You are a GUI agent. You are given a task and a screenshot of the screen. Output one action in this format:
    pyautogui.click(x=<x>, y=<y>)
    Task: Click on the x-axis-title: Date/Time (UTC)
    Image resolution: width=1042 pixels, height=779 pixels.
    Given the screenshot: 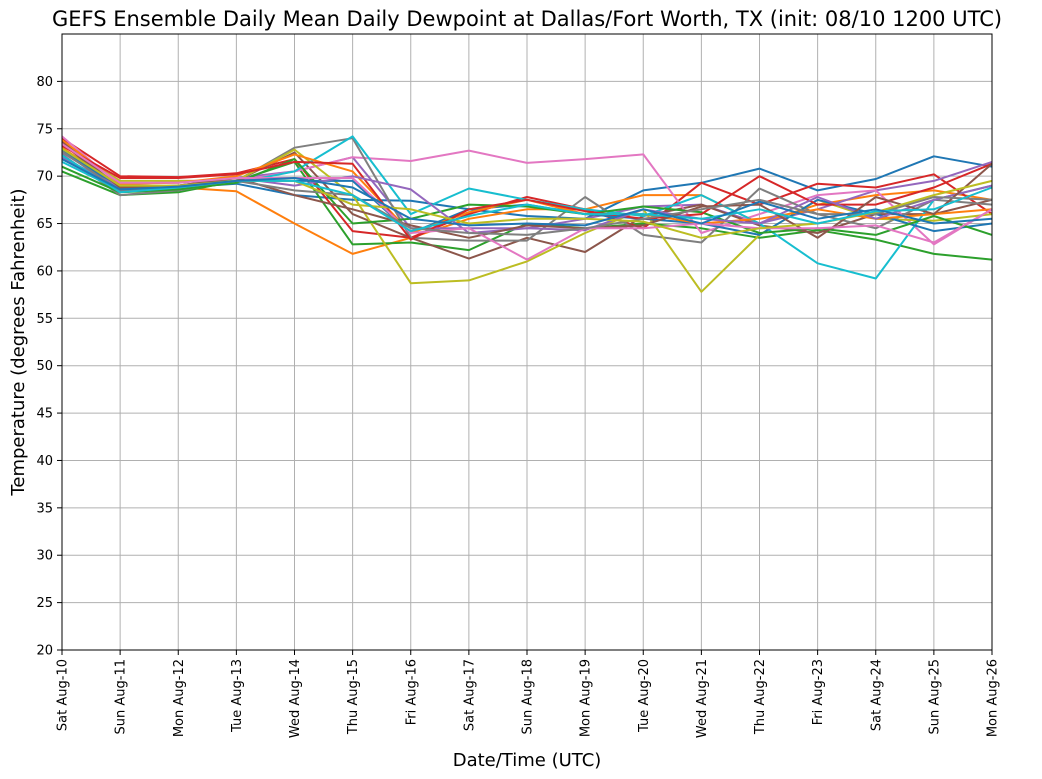 What is the action you would take?
    pyautogui.click(x=527, y=760)
    